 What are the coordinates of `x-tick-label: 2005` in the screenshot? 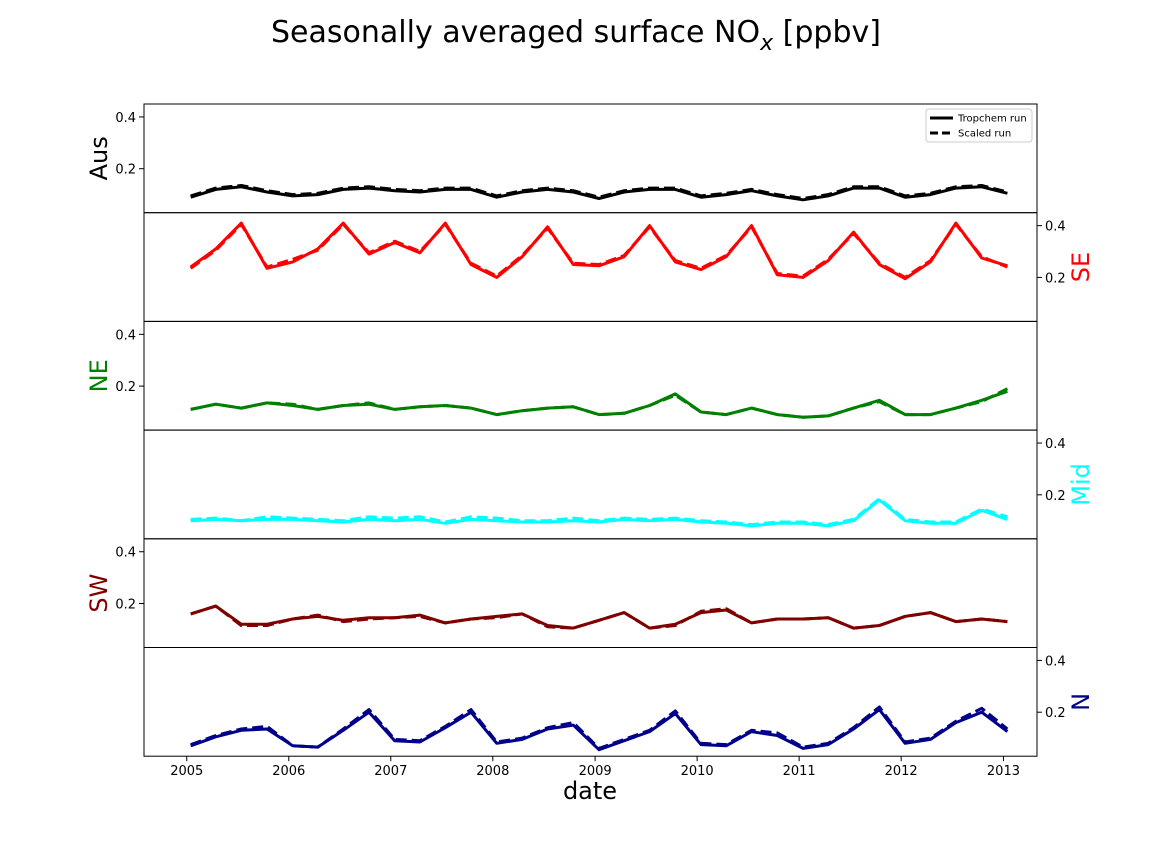 It's located at (186, 771).